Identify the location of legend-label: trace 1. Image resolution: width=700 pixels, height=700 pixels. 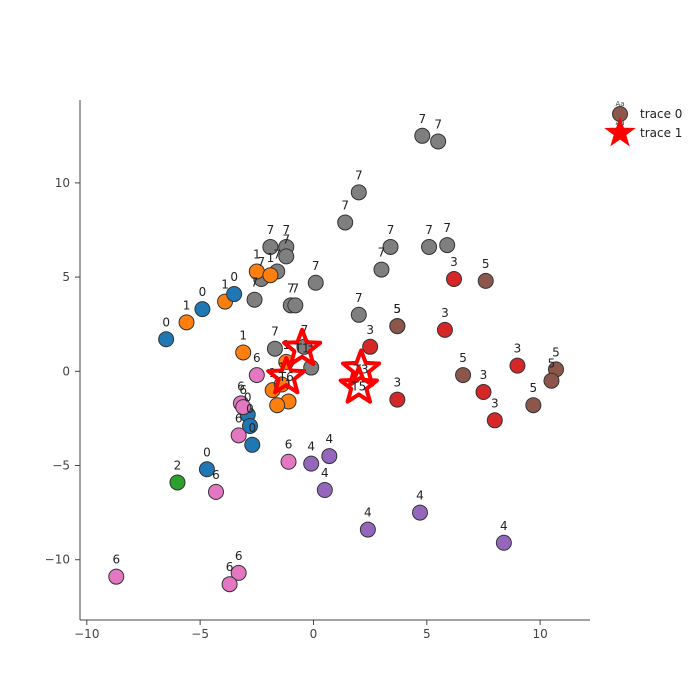
(661, 133).